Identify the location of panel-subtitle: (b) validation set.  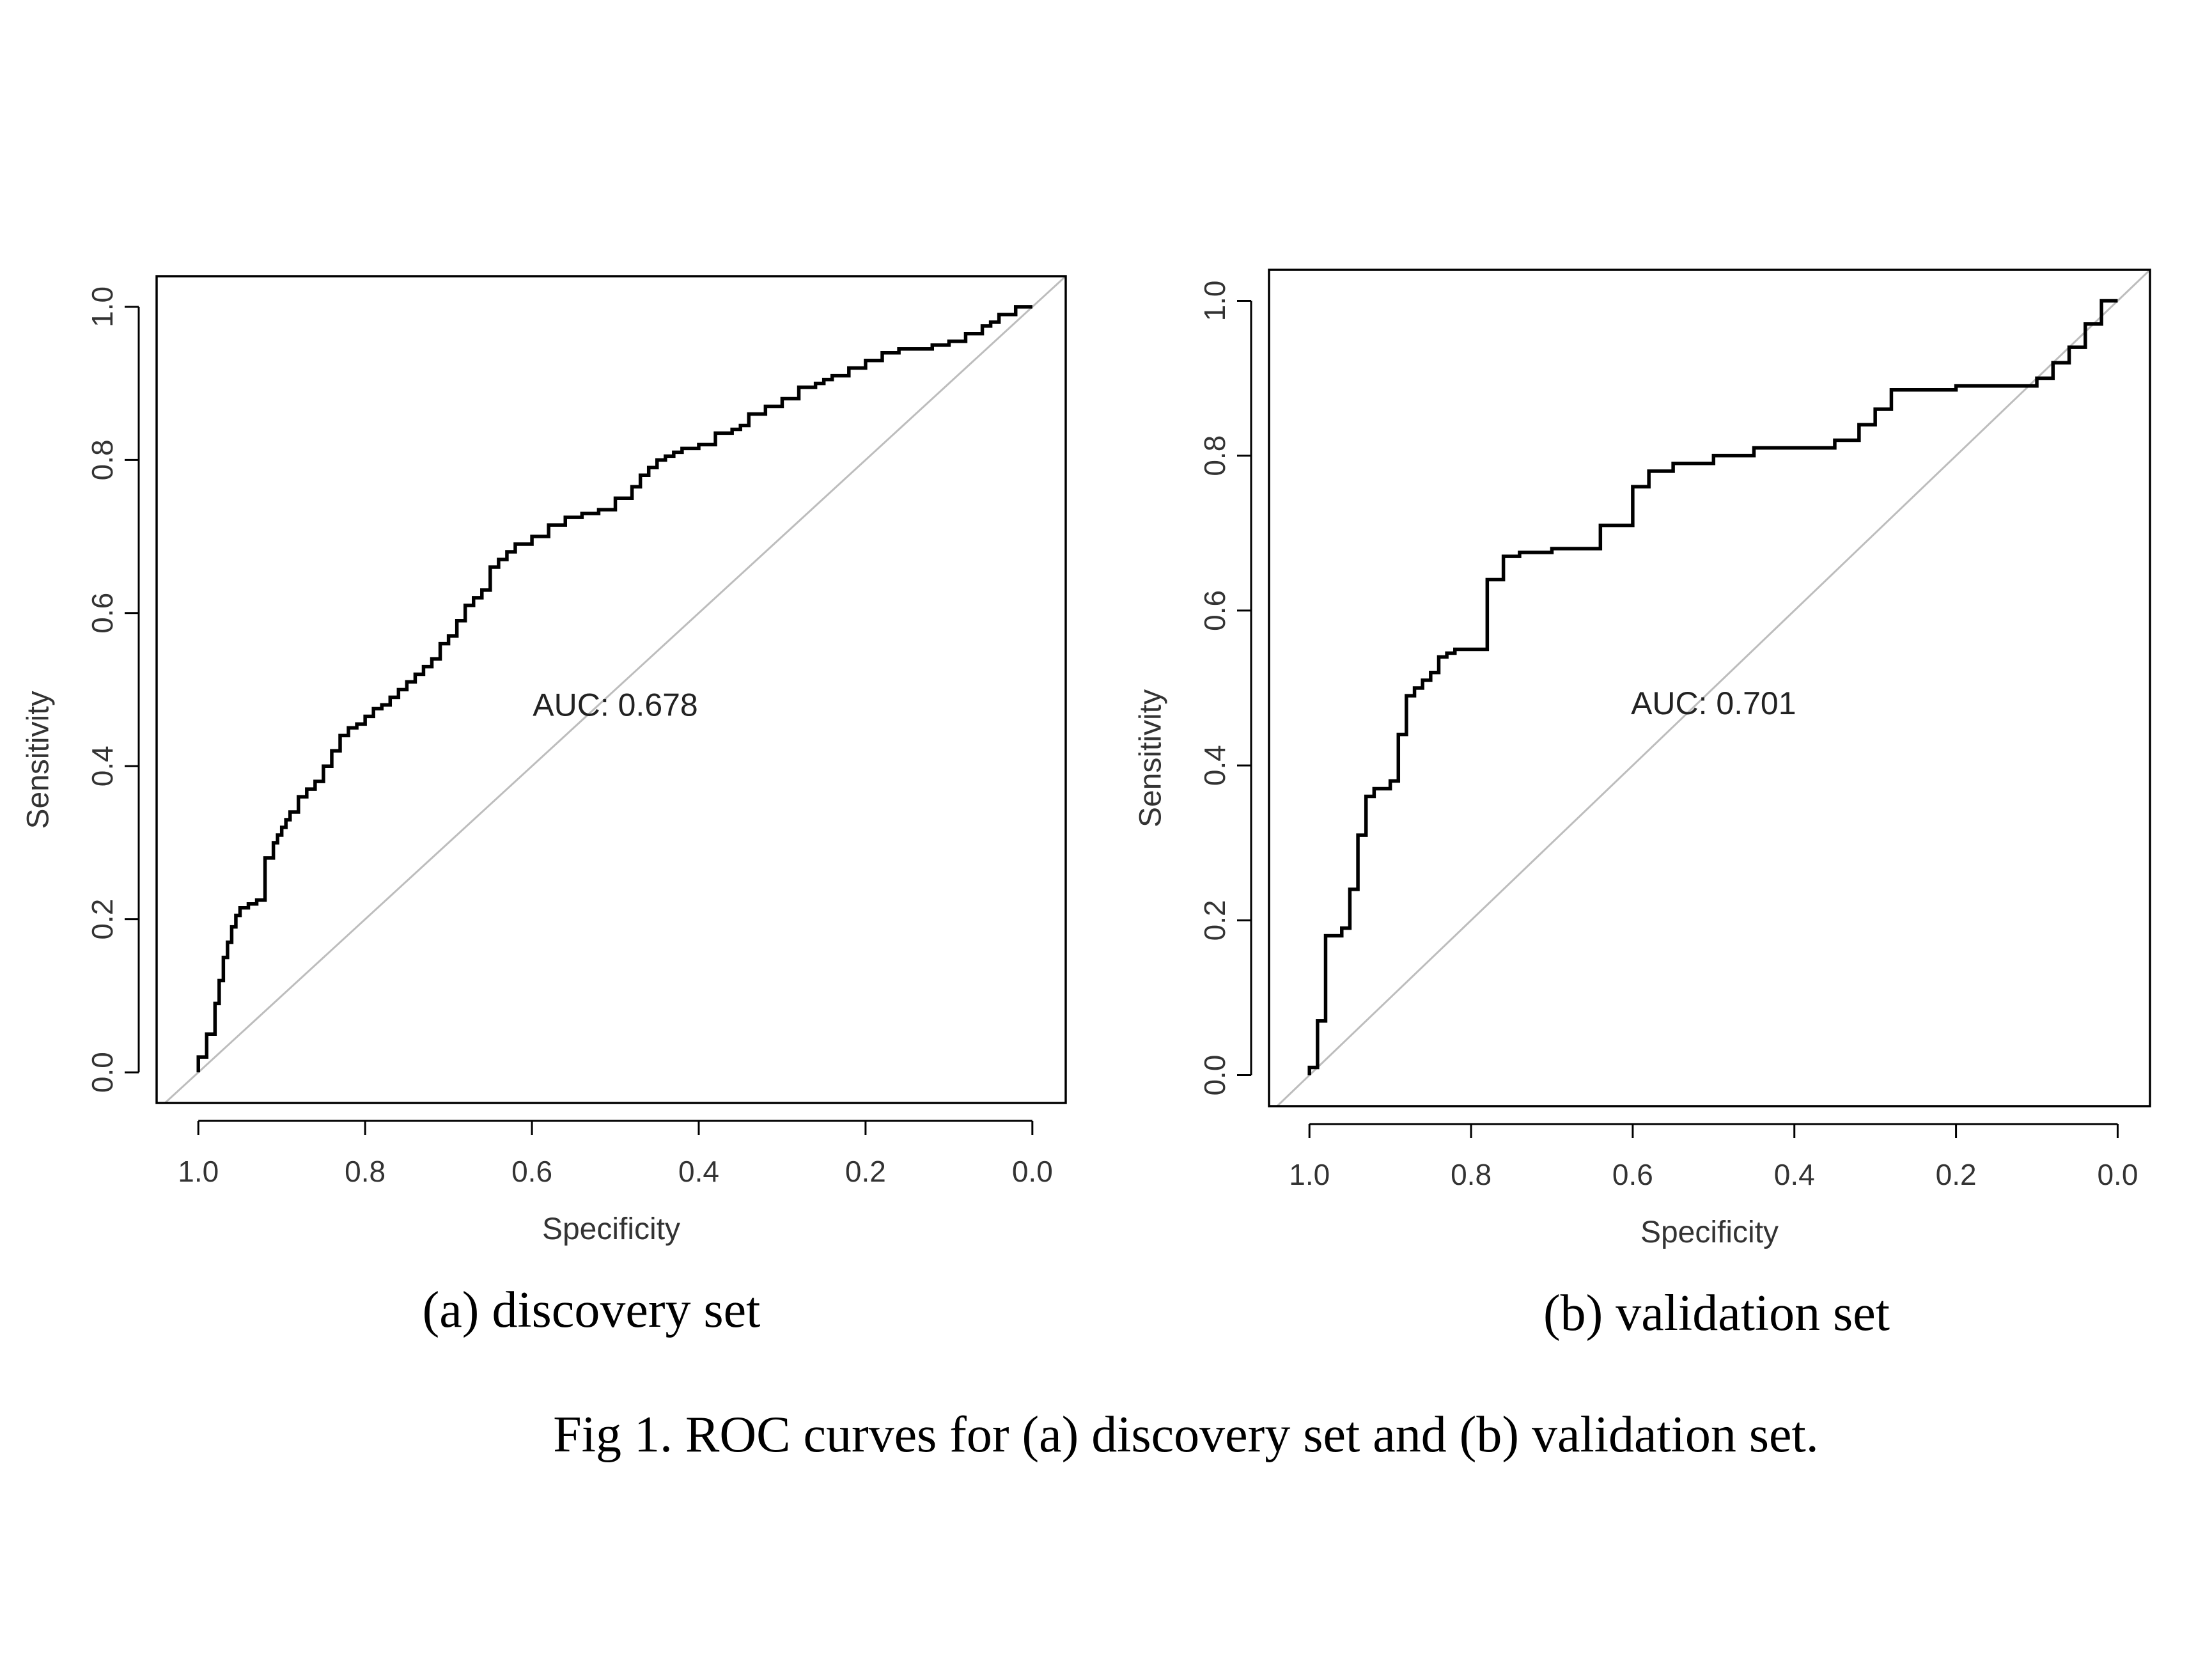
(1716, 1313).